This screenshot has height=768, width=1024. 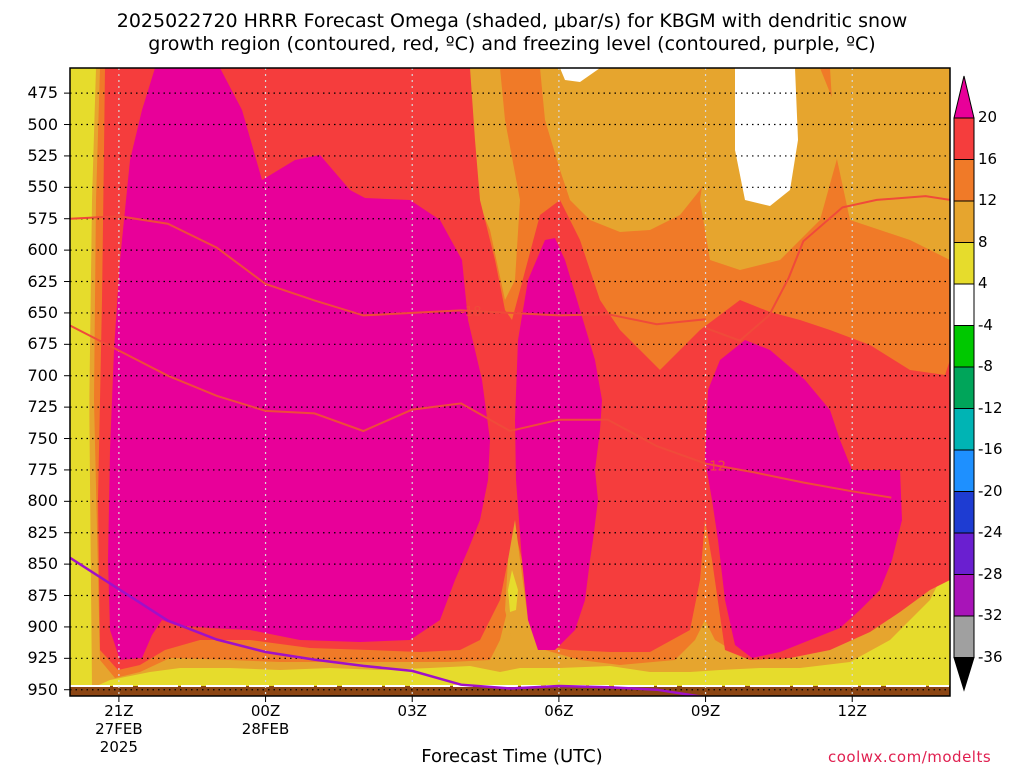 I want to click on y-tick-label: 950, so click(x=42, y=689).